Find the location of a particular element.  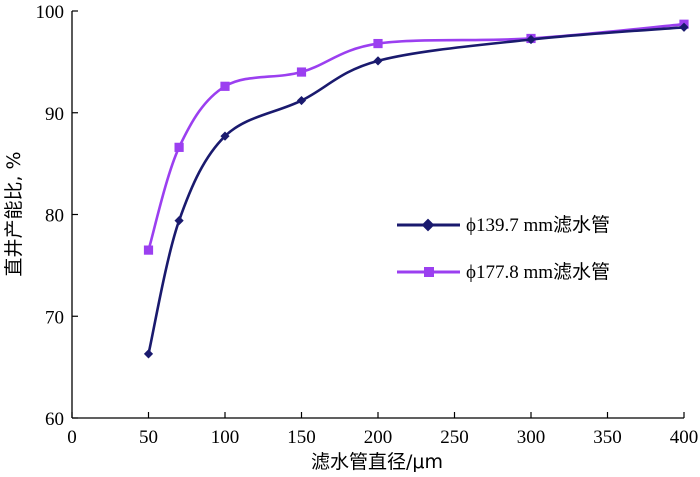

x-tick-label: 150 is located at coordinates (301, 437).